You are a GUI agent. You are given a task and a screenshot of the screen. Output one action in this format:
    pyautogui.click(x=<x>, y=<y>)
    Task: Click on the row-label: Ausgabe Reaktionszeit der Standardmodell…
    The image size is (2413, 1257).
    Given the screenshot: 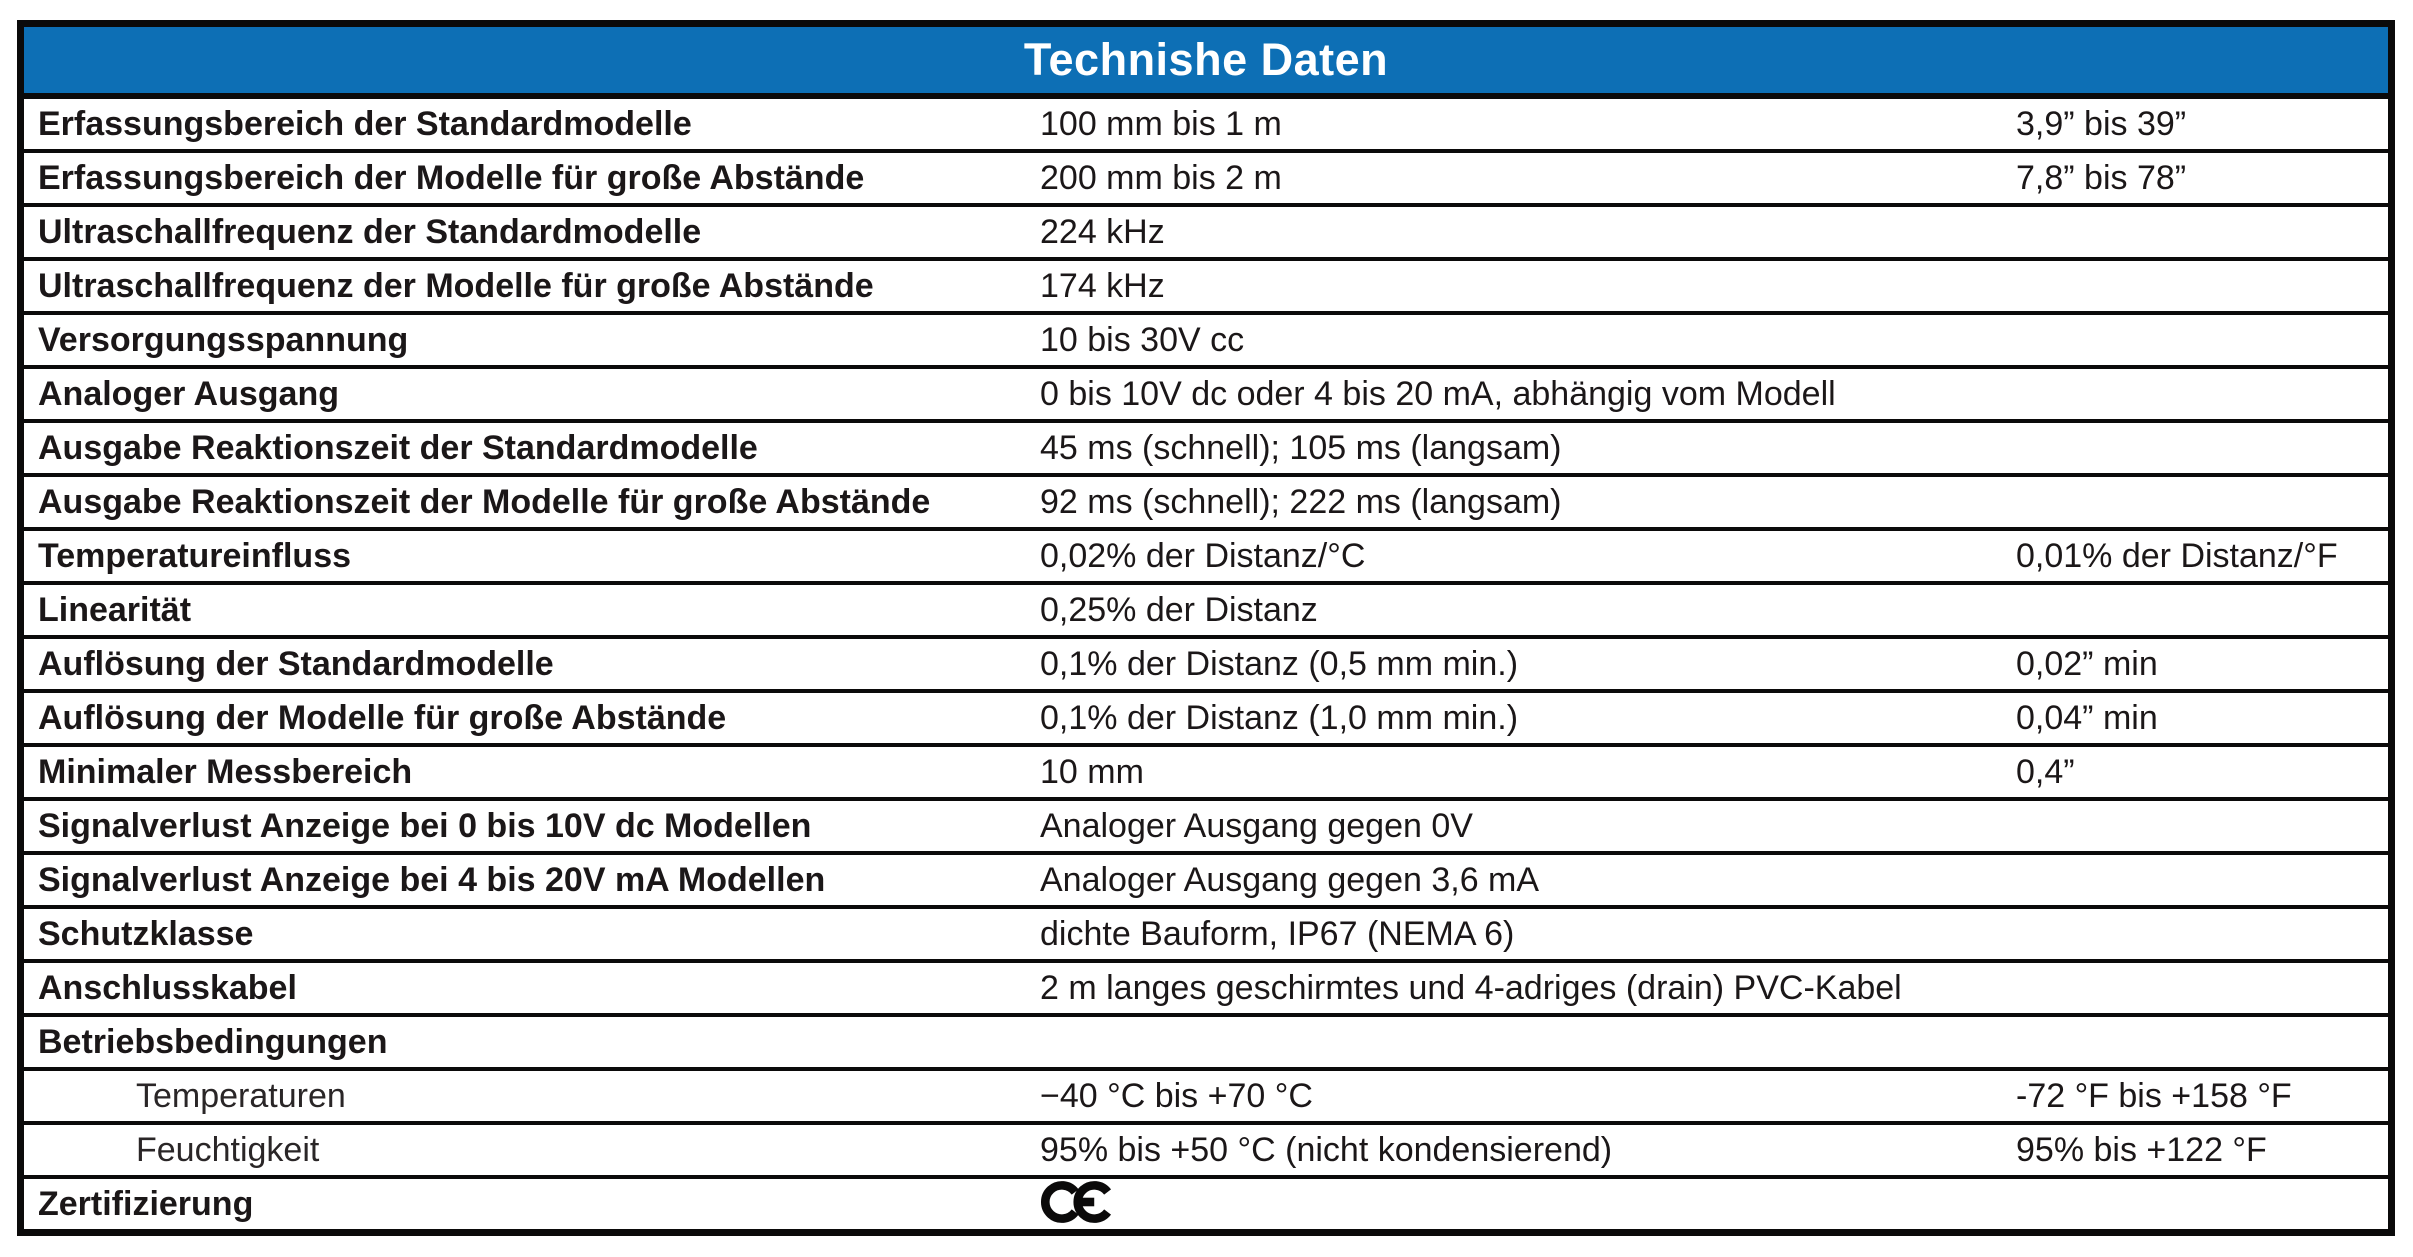 What is the action you would take?
    pyautogui.click(x=398, y=448)
    